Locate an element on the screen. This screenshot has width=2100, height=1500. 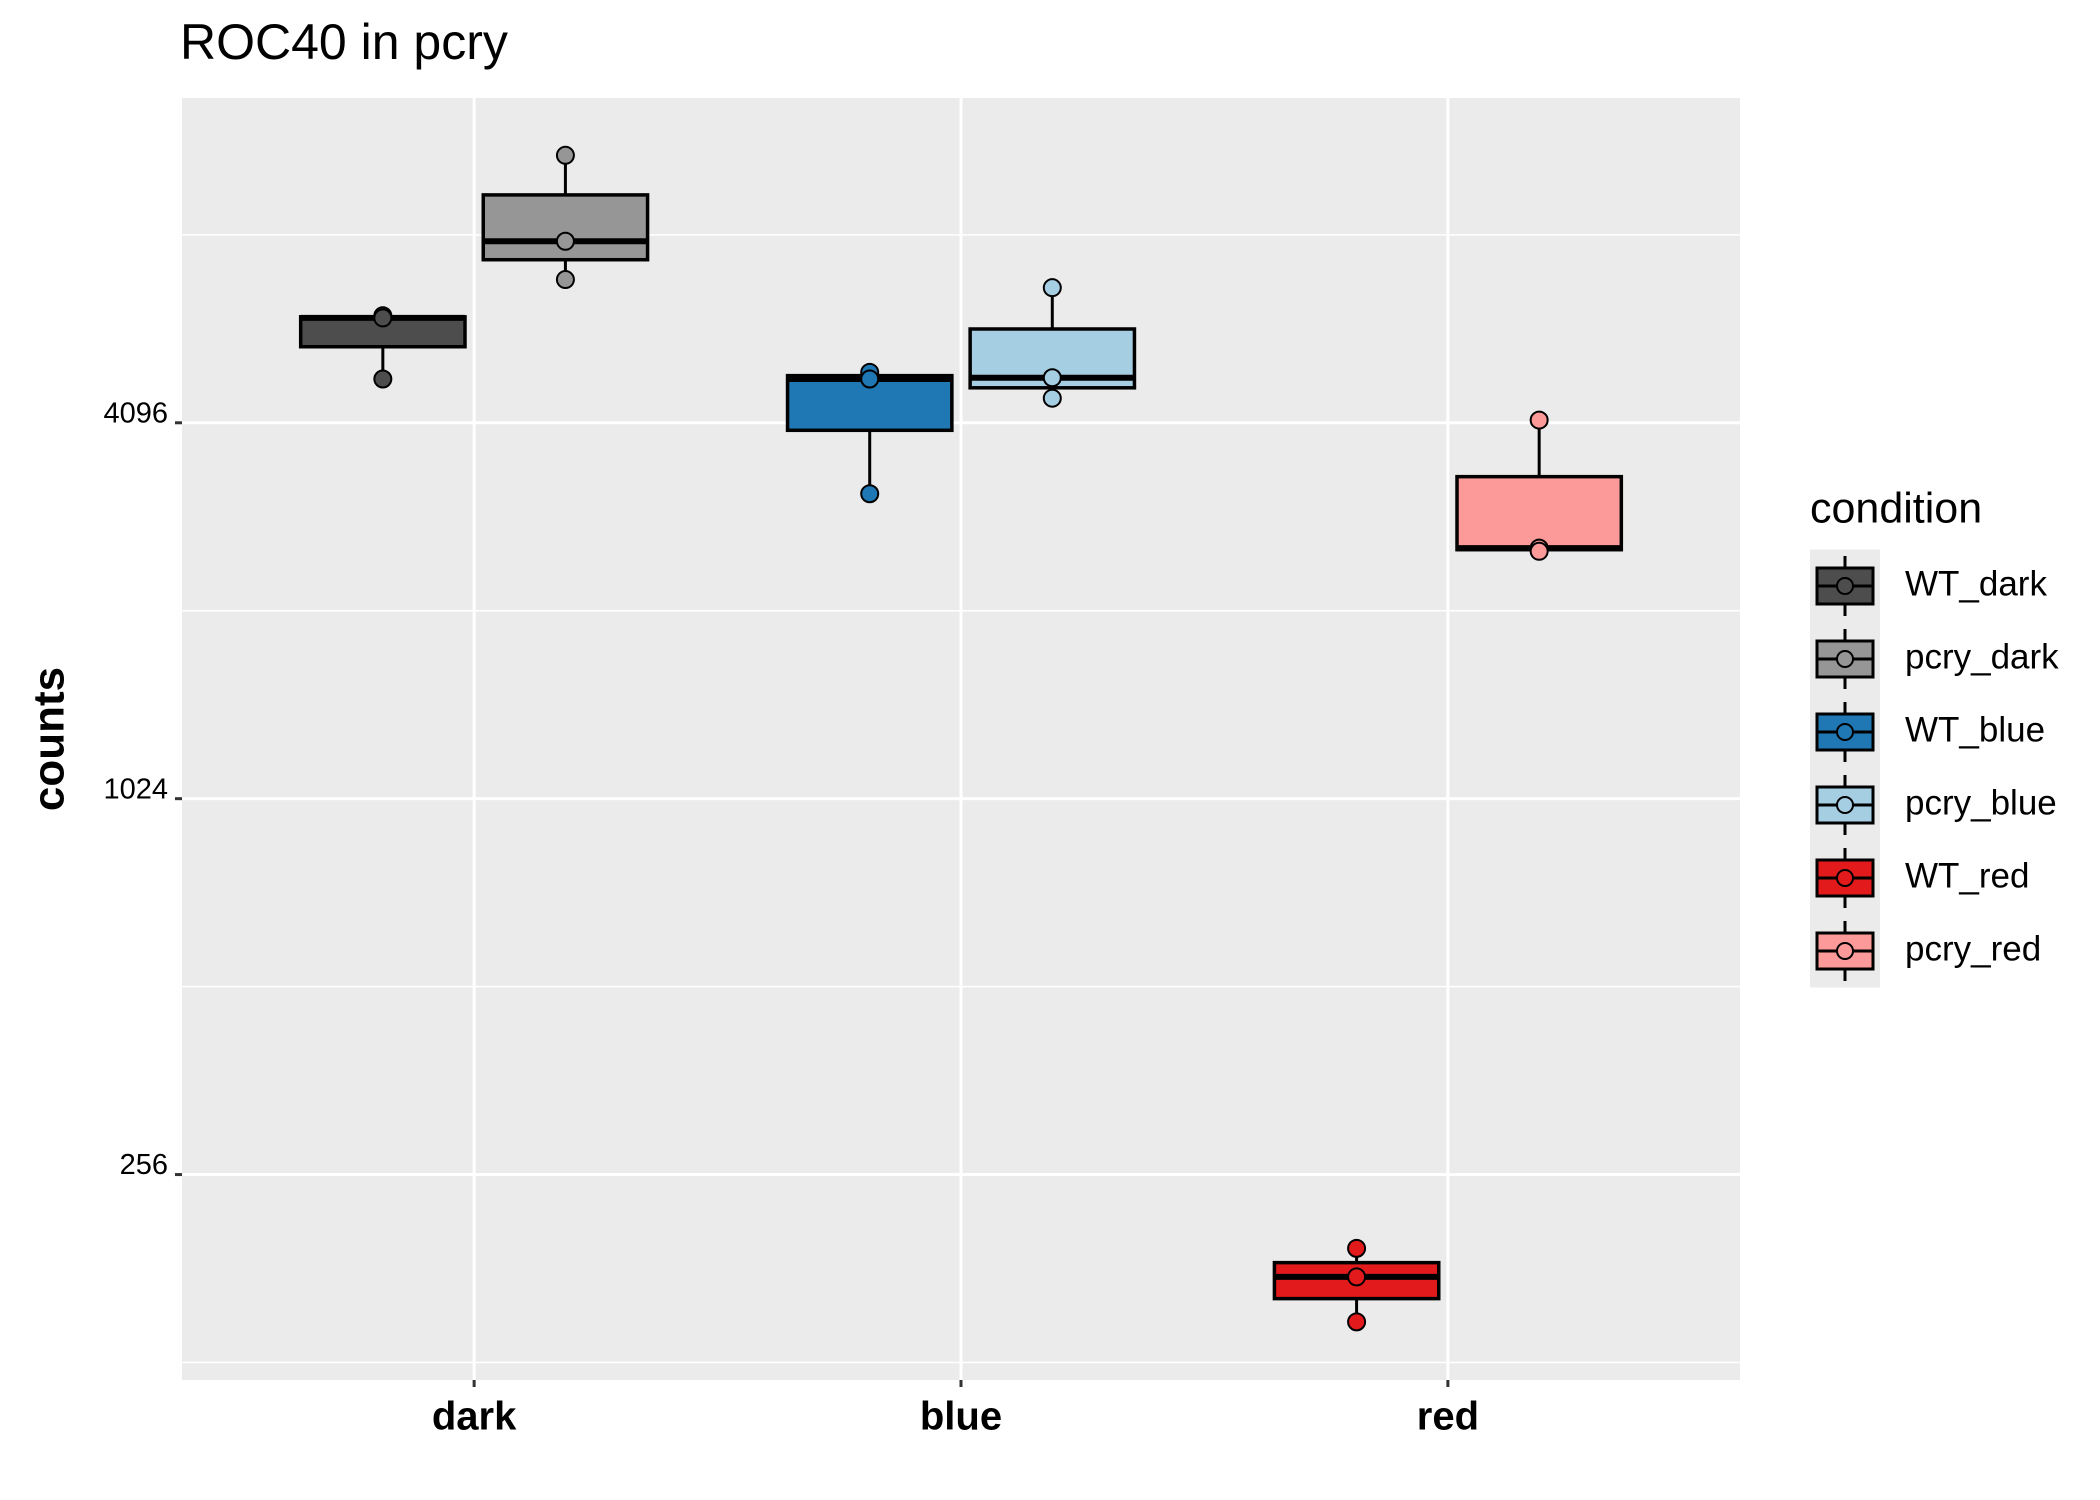
x-tick-label: blue is located at coordinates (961, 1417).